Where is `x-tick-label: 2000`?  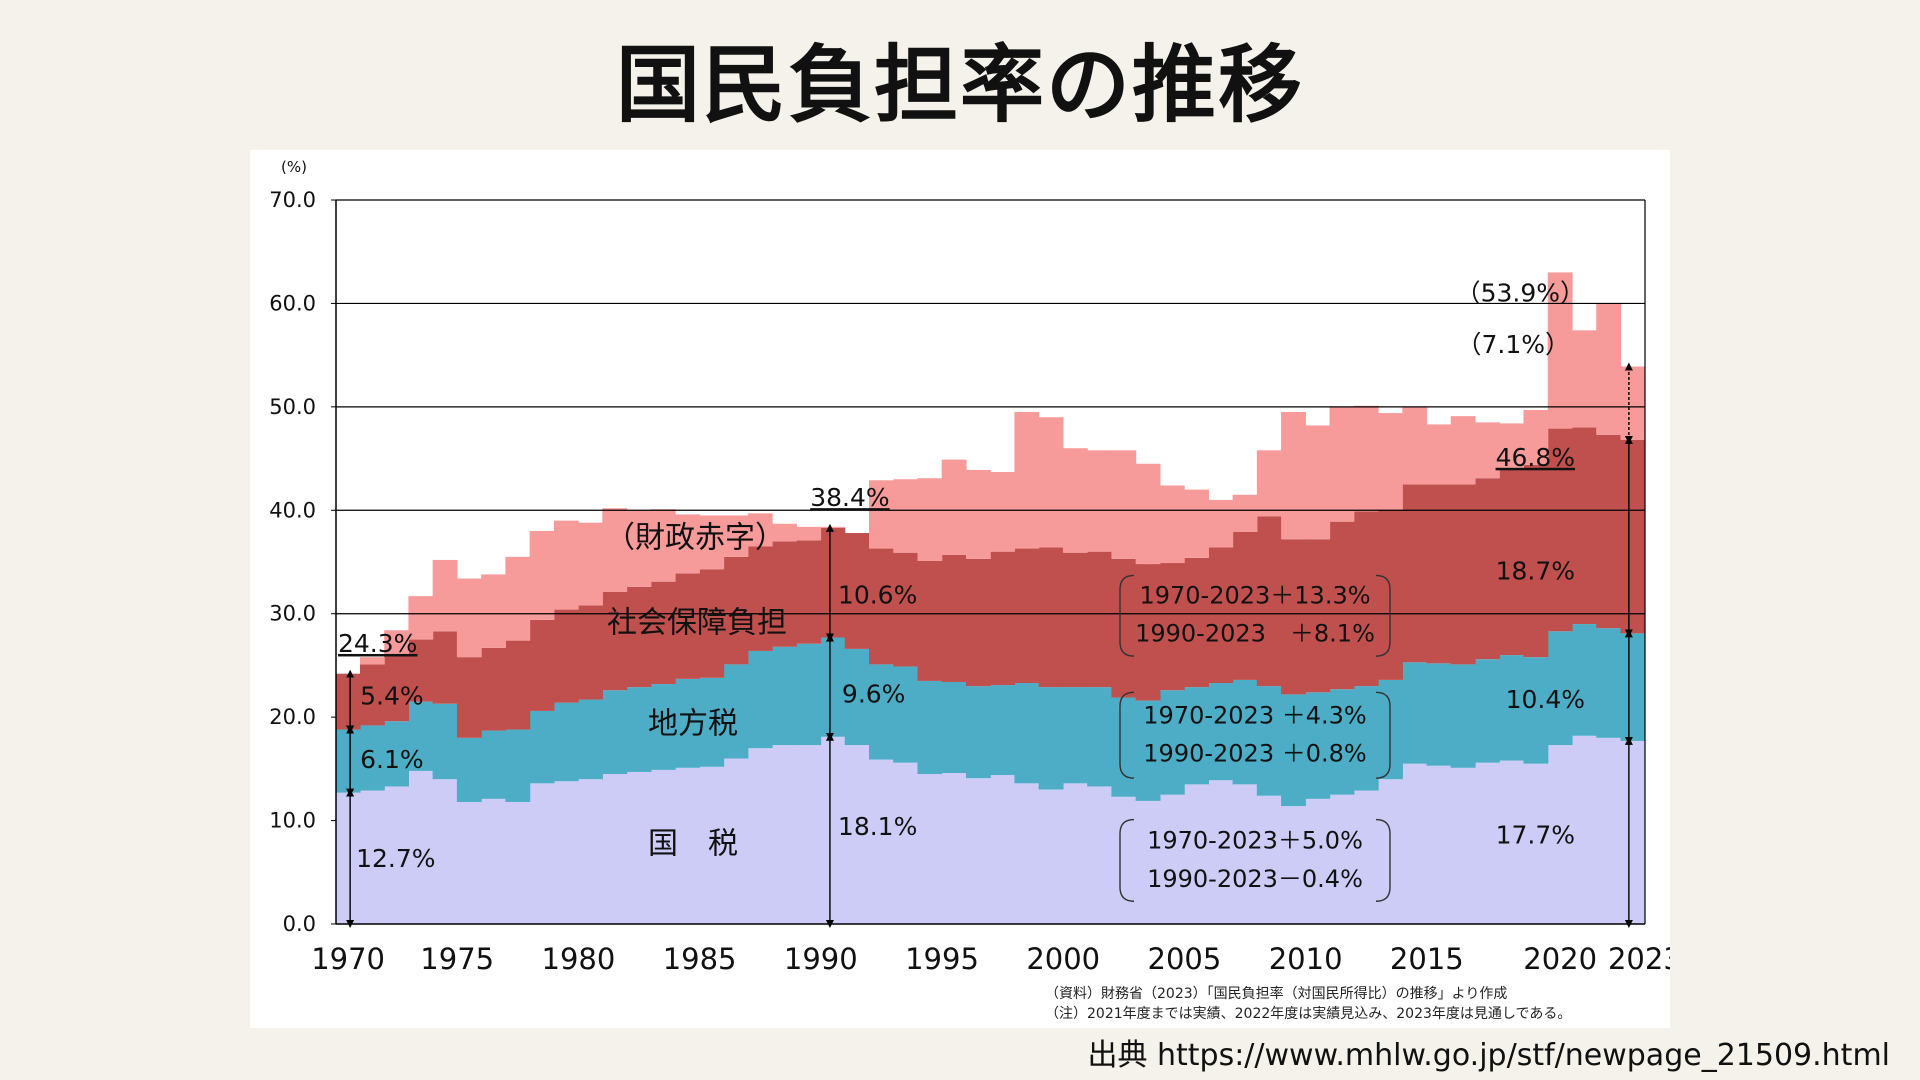 x-tick-label: 2000 is located at coordinates (1063, 959).